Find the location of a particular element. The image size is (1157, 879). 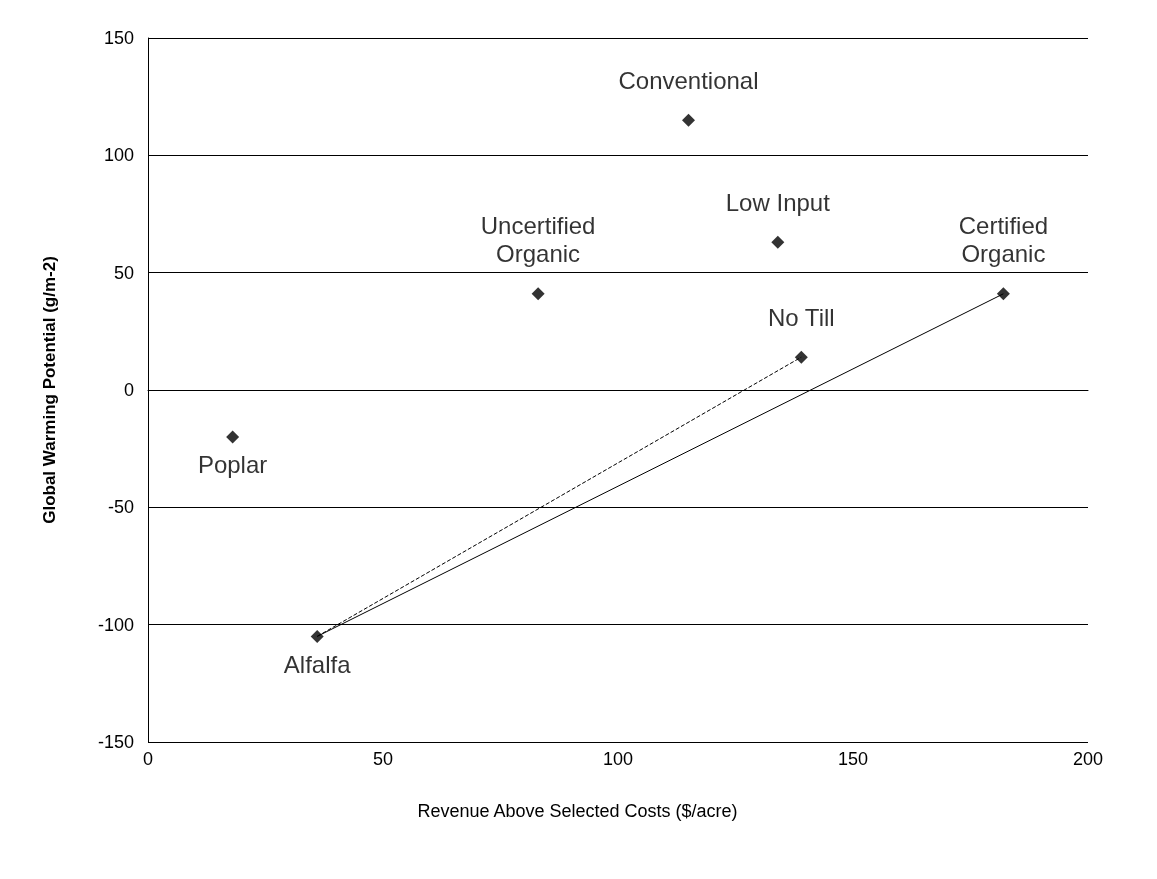

x-tick-label: 200 is located at coordinates (1088, 759).